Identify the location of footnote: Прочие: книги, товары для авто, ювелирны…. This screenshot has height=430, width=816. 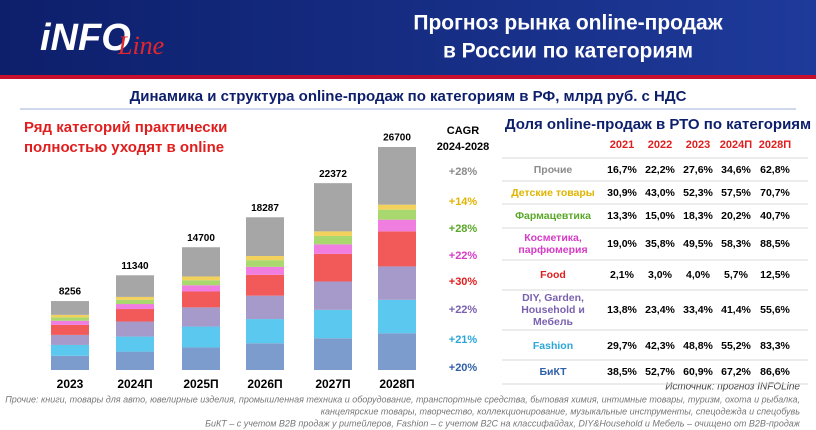
(402, 399).